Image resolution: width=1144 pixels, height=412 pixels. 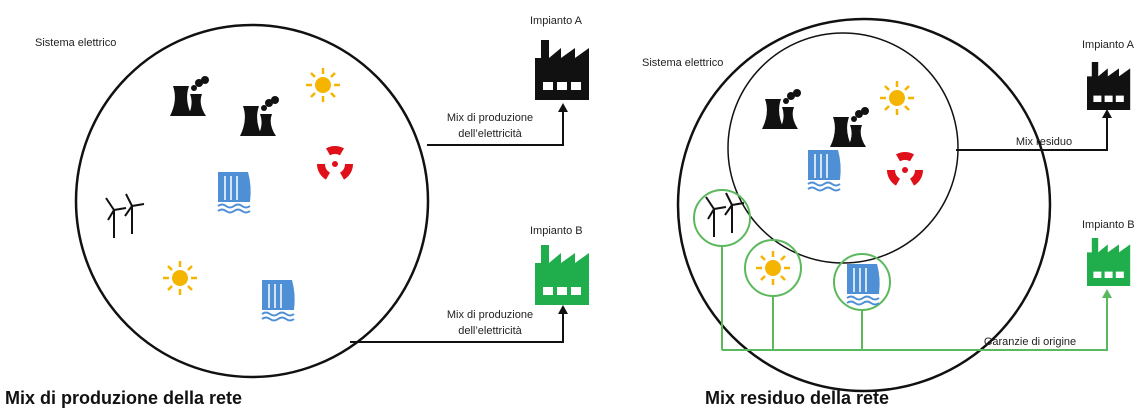 What do you see at coordinates (843, 148) in the screenshot?
I see `residual-circle` at bounding box center [843, 148].